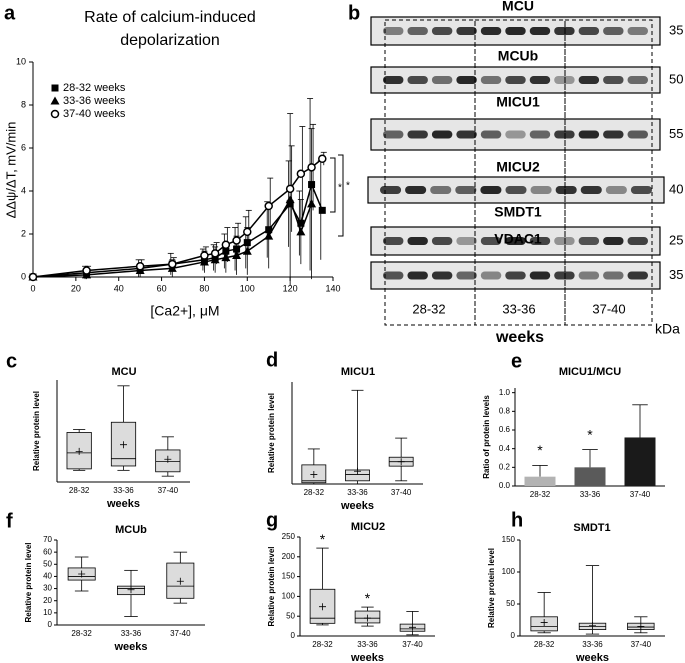 This screenshot has height=663, width=685. What do you see at coordinates (505, 410) in the screenshot?
I see `y-tick-label: 0.8` at bounding box center [505, 410].